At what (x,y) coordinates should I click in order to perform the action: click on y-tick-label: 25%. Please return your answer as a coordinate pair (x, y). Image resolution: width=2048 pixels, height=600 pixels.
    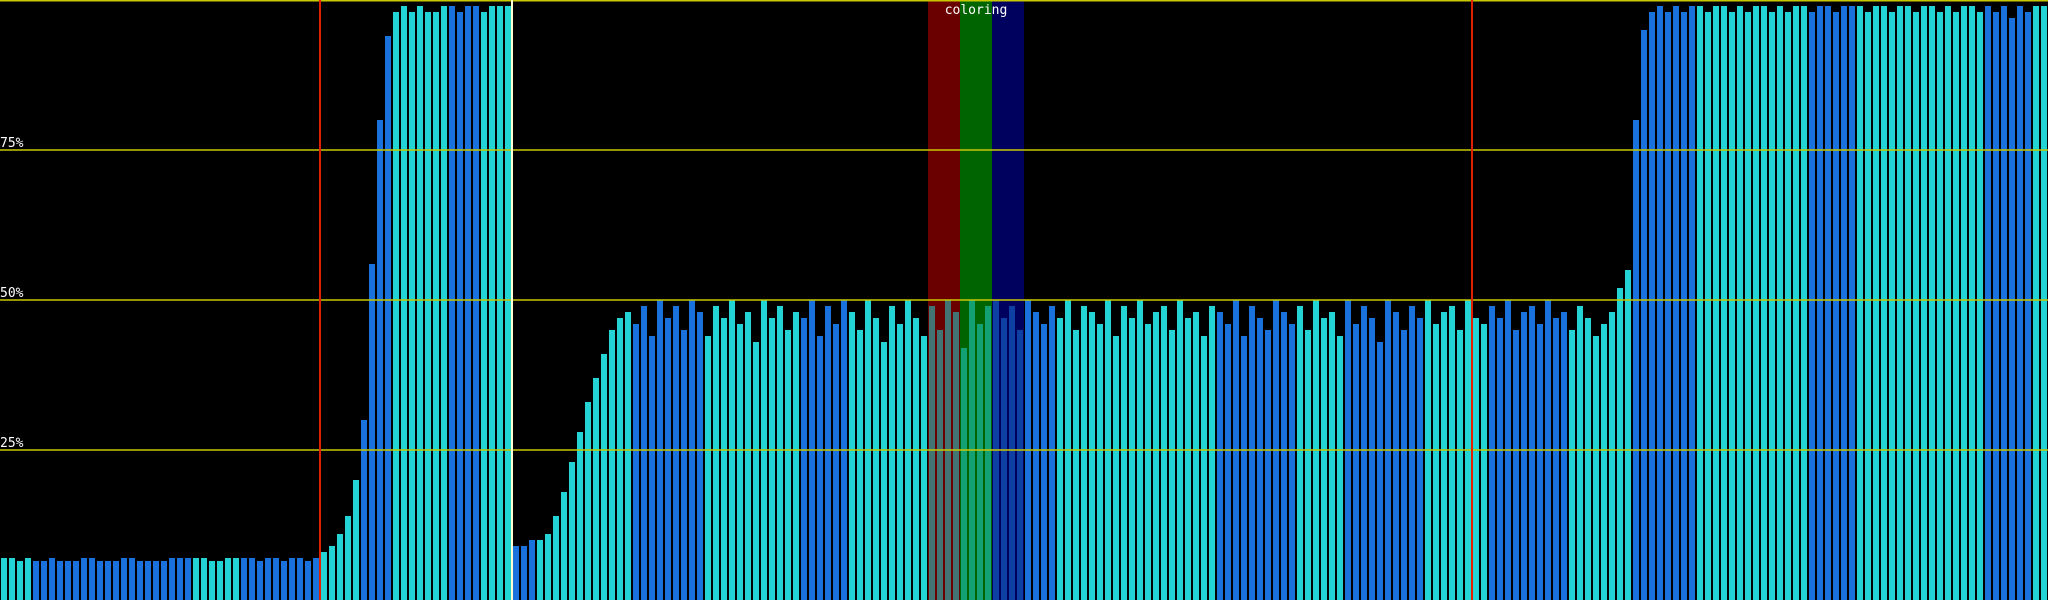
    Looking at the image, I should click on (12, 443).